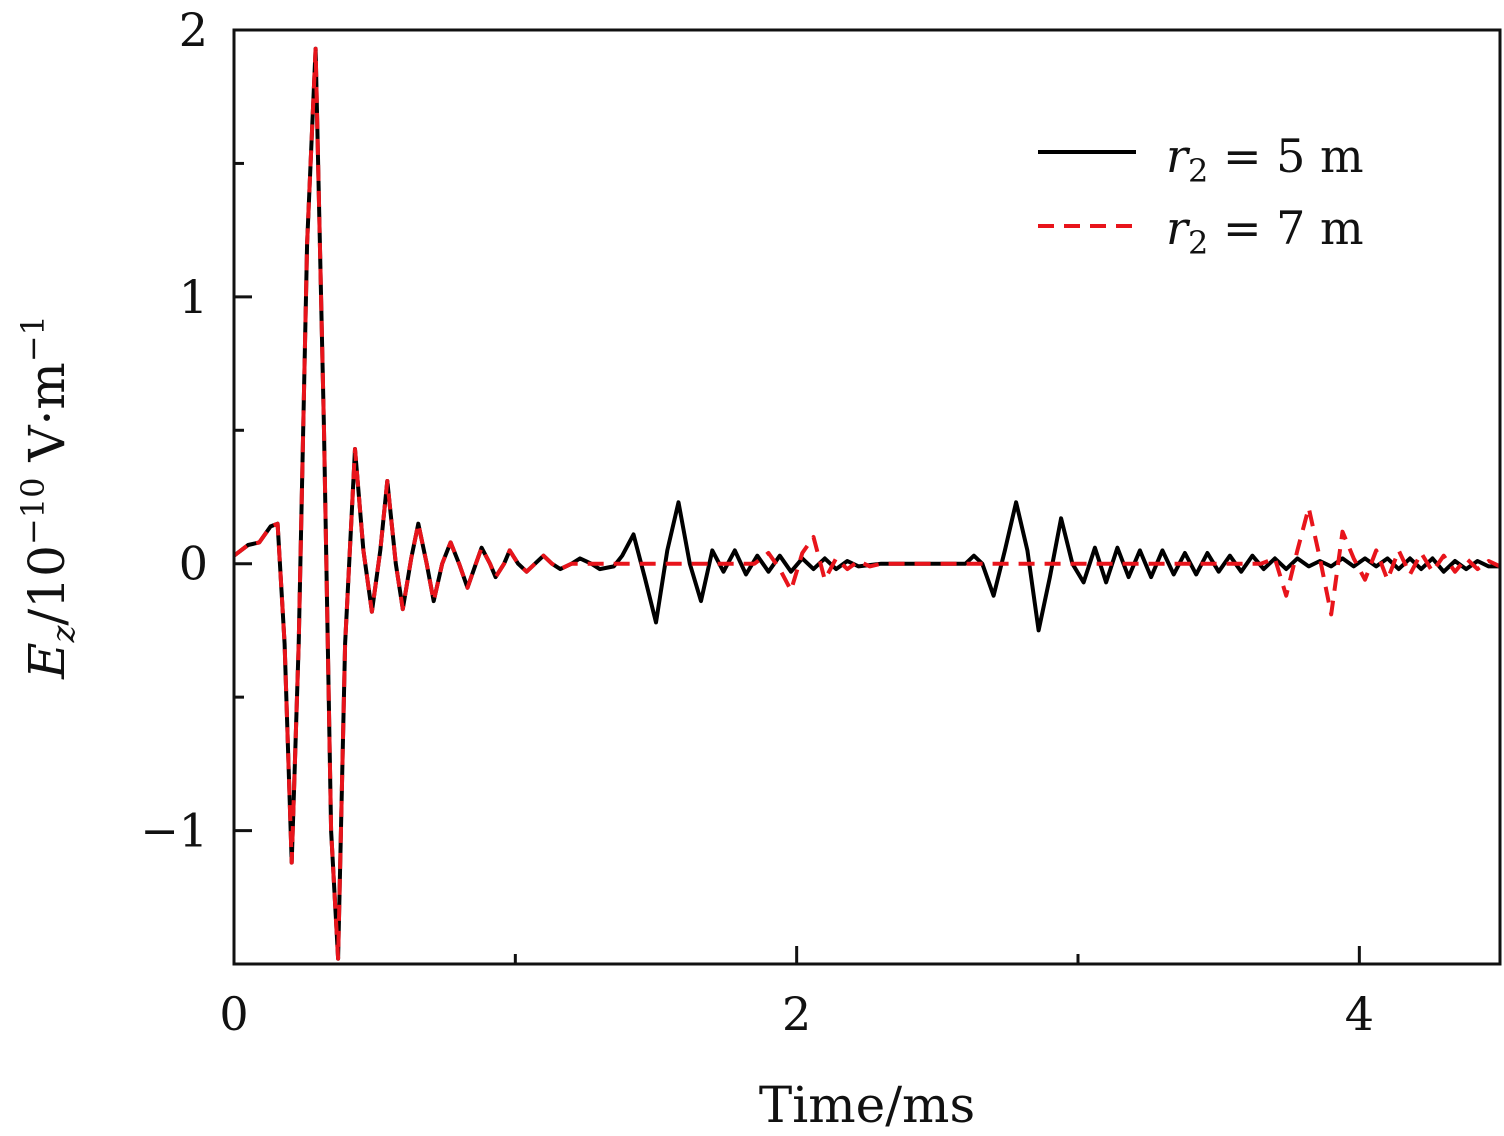 The height and width of the screenshot is (1136, 1504). Describe the element at coordinates (1201, 195) in the screenshot. I see `legend: r2 = 5 m r2 = 7 m` at that location.